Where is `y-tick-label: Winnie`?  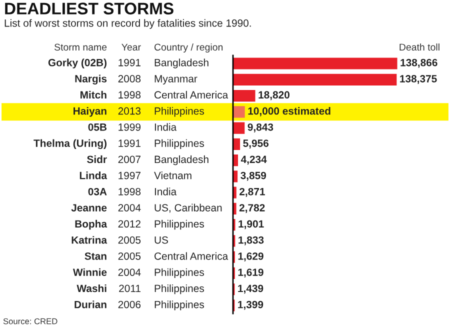
y-tick-label: Winnie is located at coordinates (89, 272).